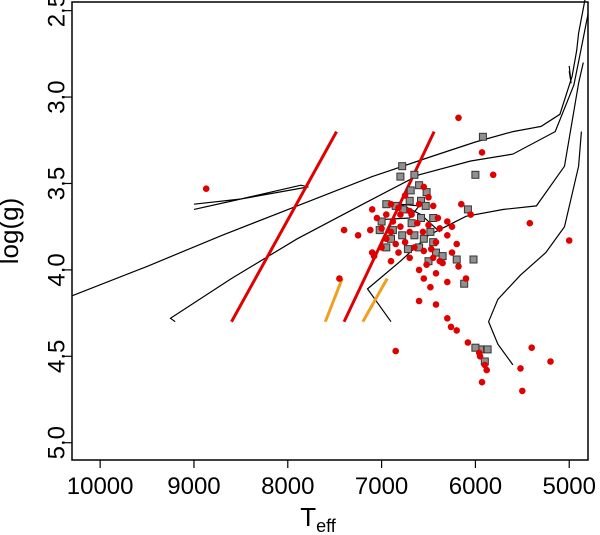 The height and width of the screenshot is (535, 600). I want to click on x-axis-title: Teff, so click(318, 518).